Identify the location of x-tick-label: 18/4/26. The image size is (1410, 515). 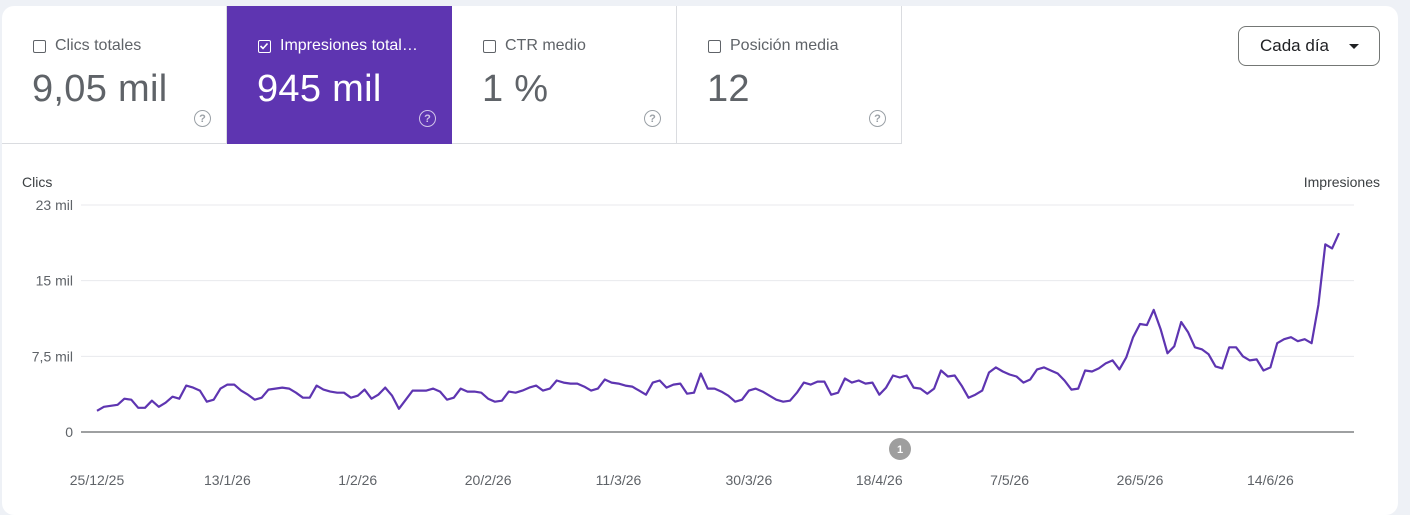
(879, 480).